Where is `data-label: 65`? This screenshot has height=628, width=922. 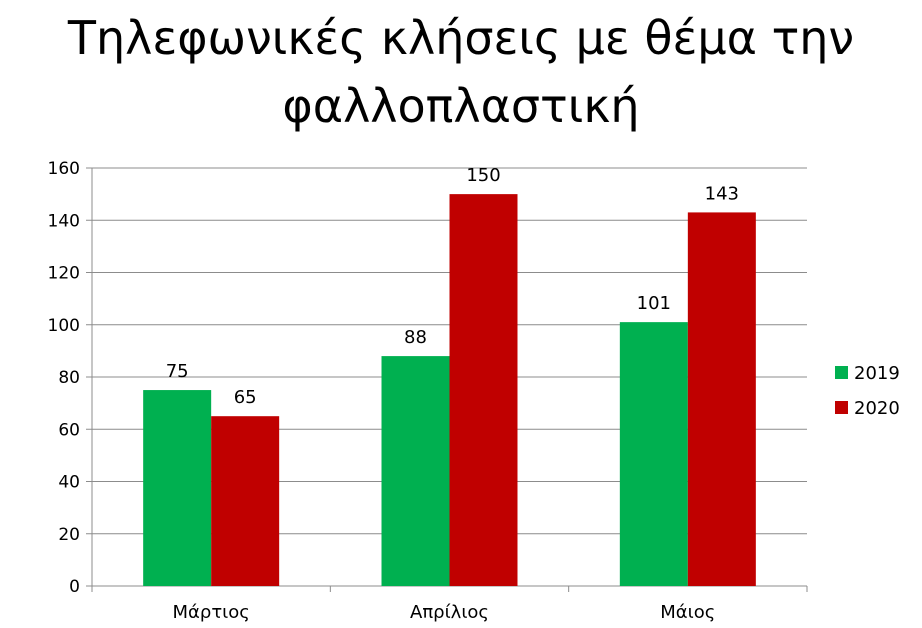 data-label: 65 is located at coordinates (245, 397).